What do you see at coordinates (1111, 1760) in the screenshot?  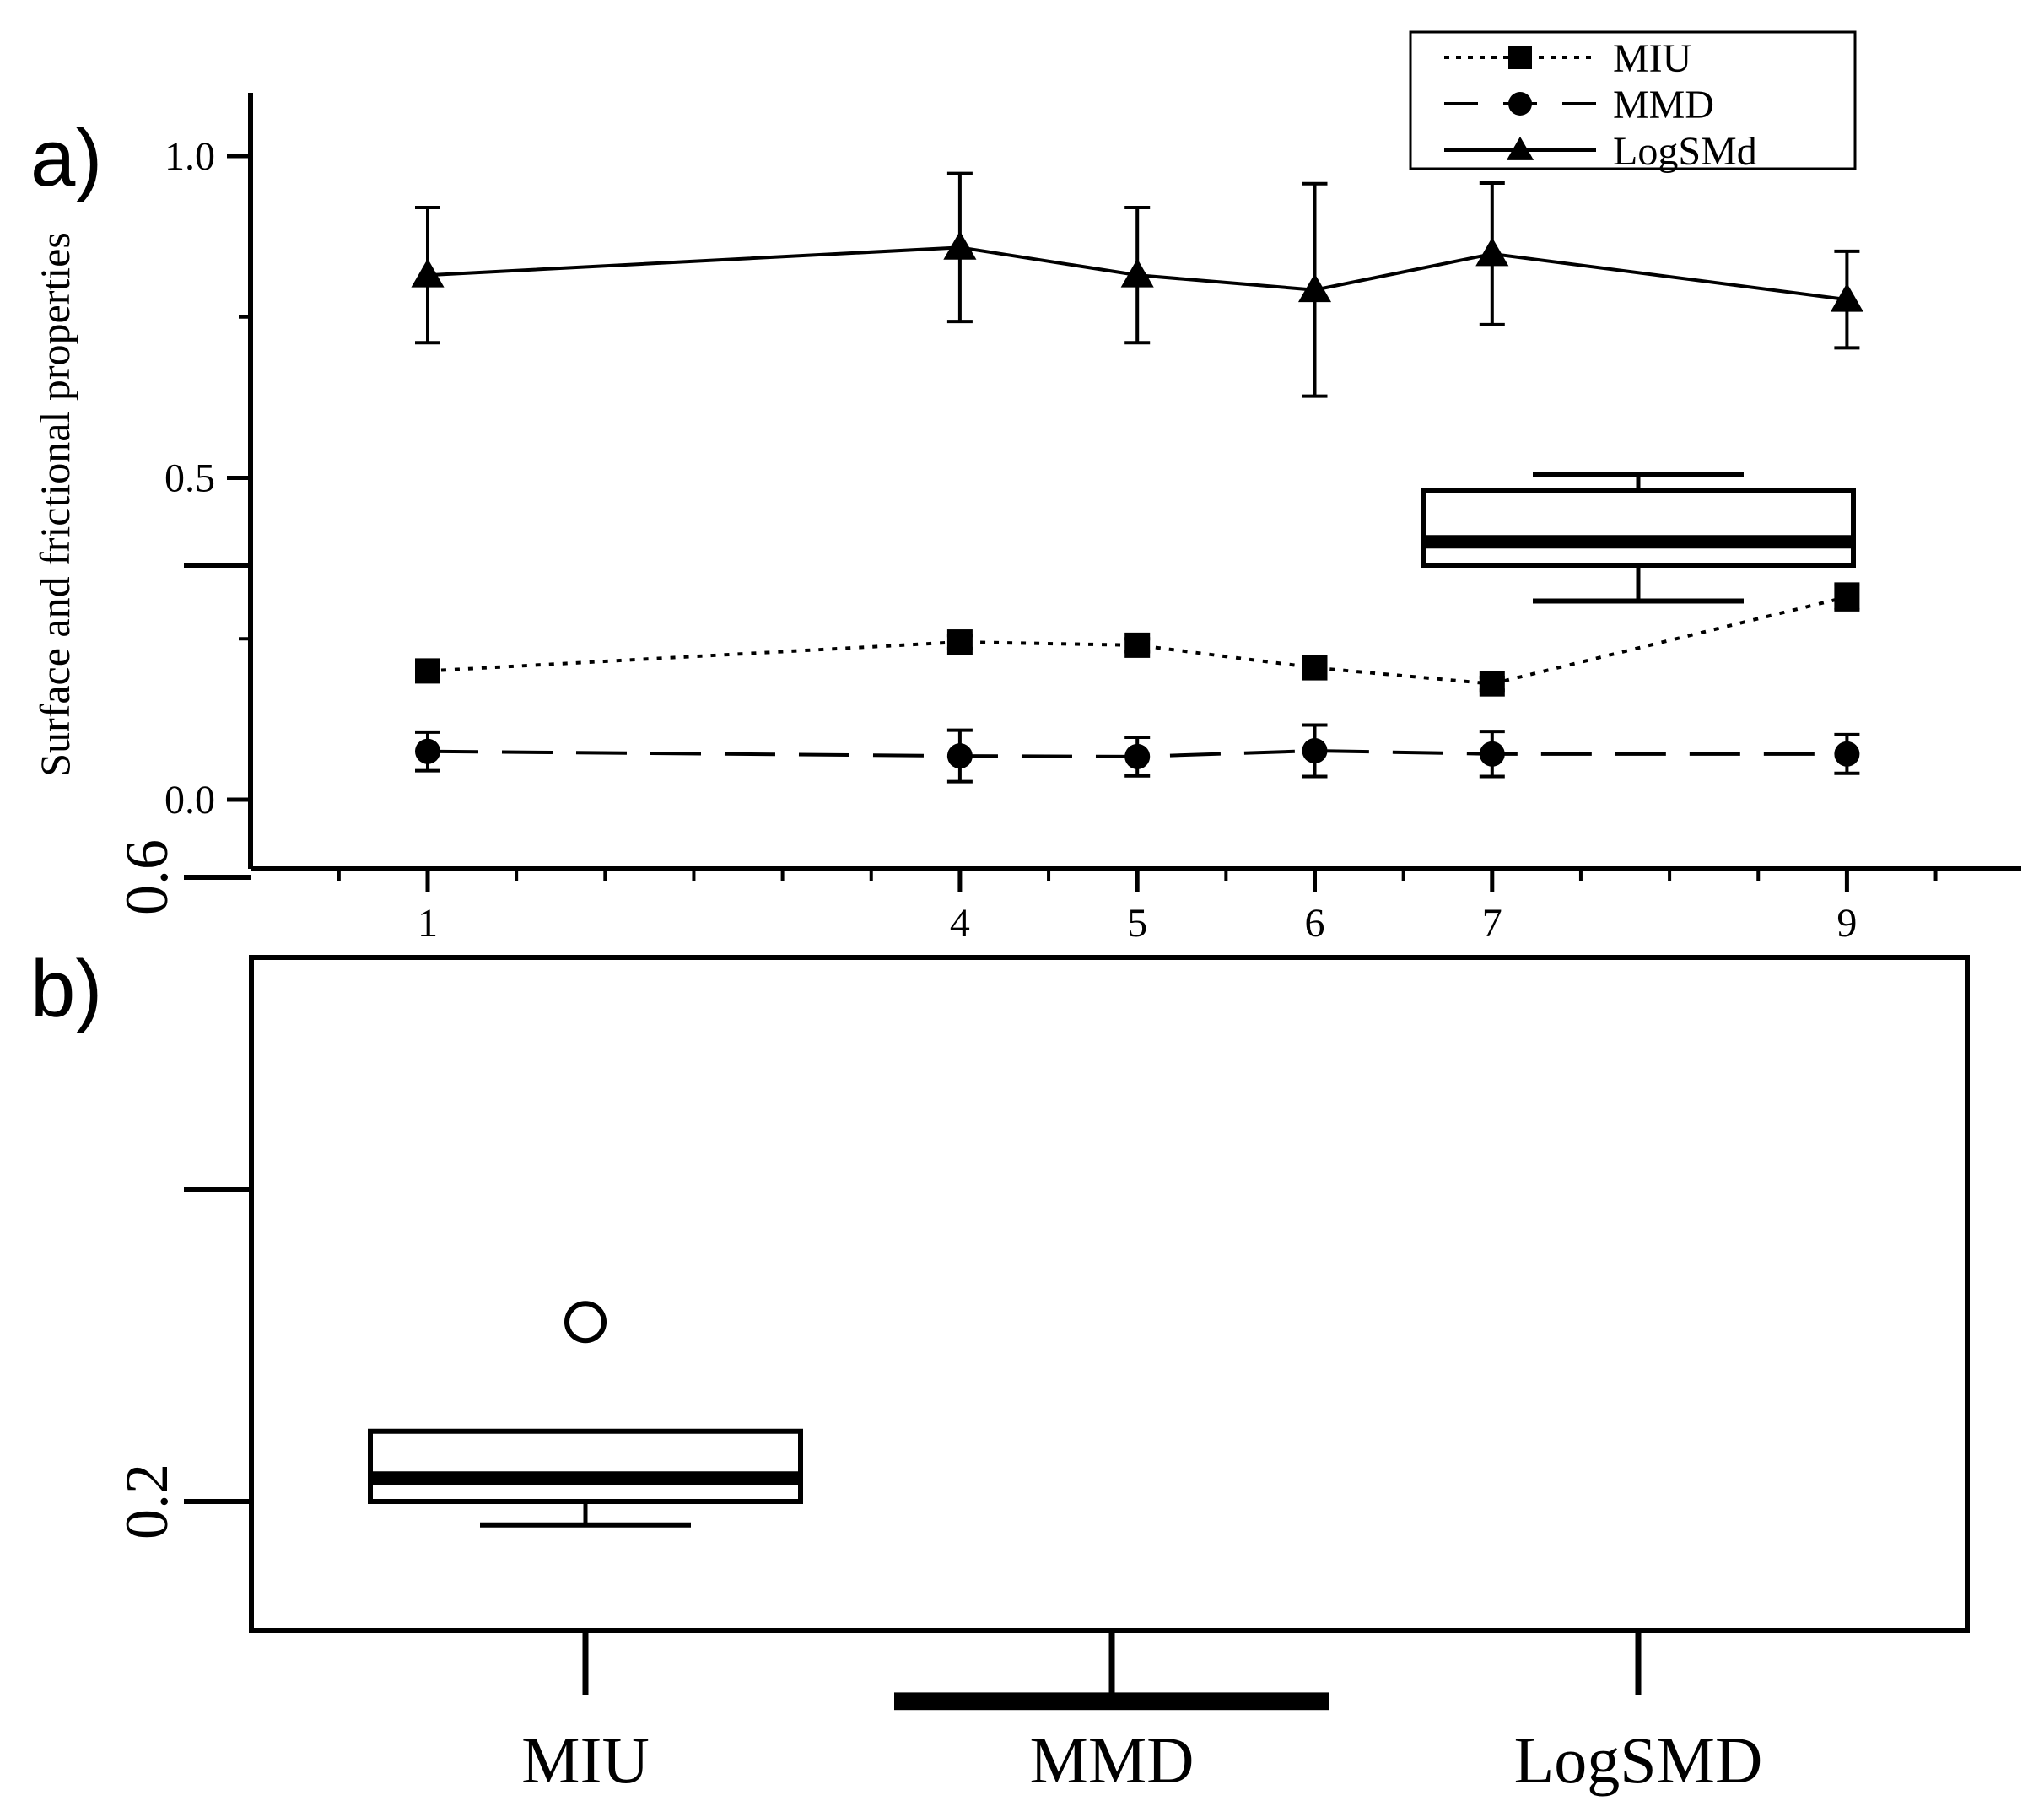 I see `x-tick-label: MMD` at bounding box center [1111, 1760].